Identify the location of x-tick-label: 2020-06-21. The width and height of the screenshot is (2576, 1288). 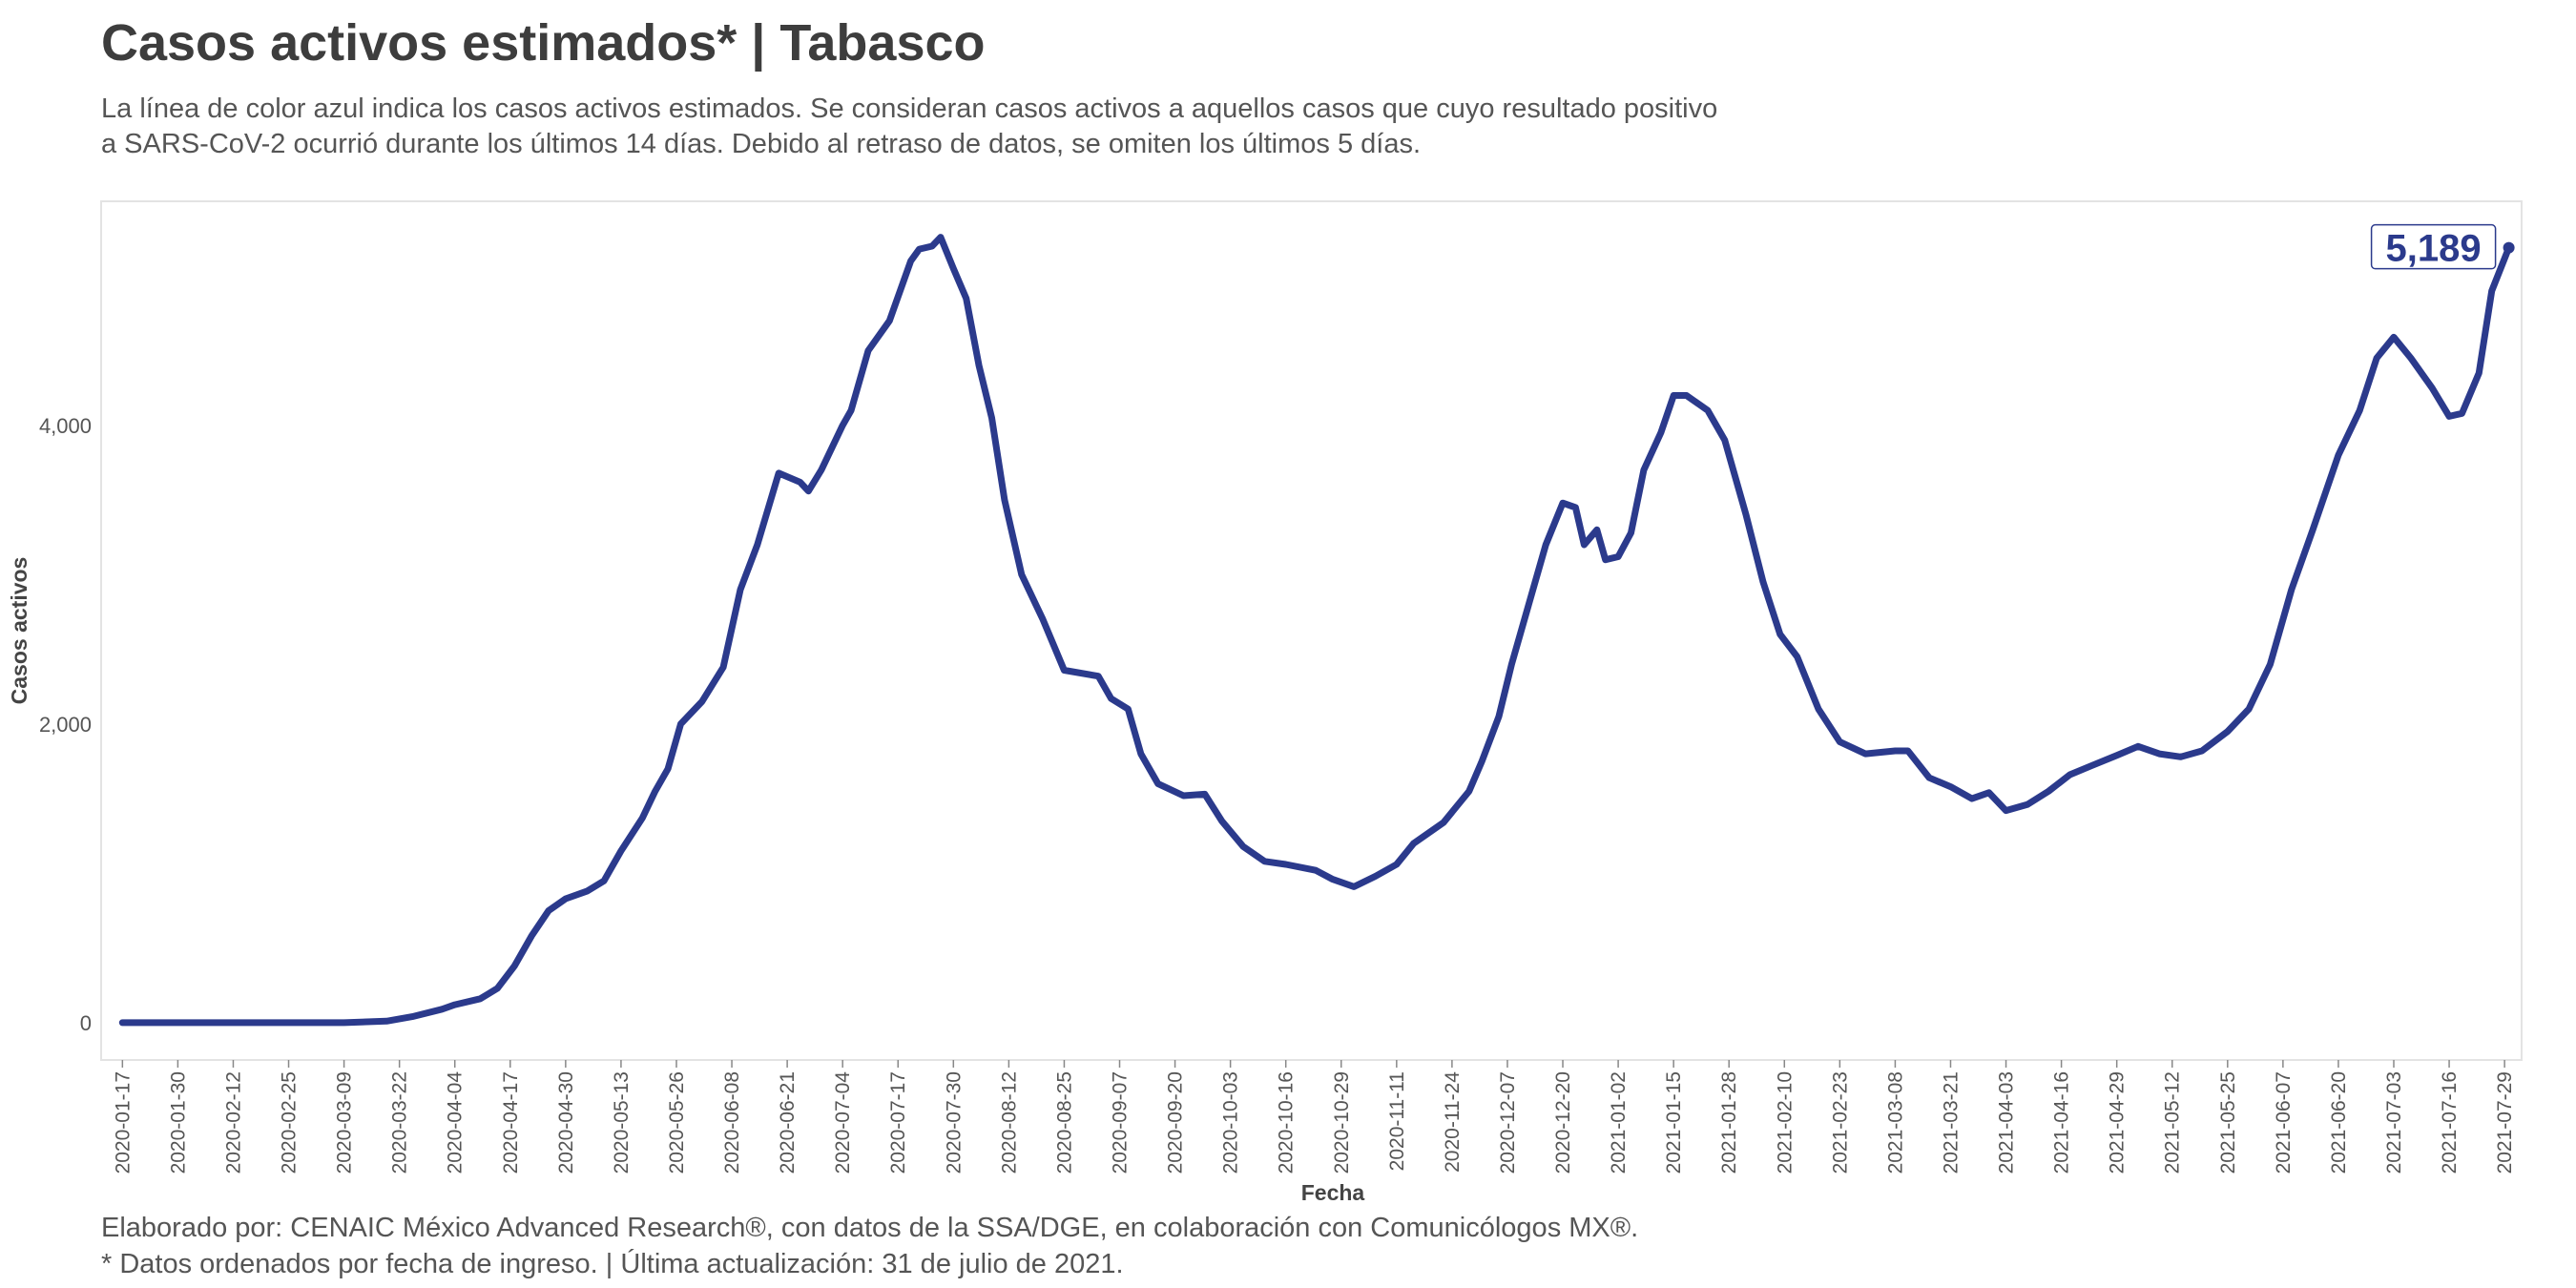
(788, 1122).